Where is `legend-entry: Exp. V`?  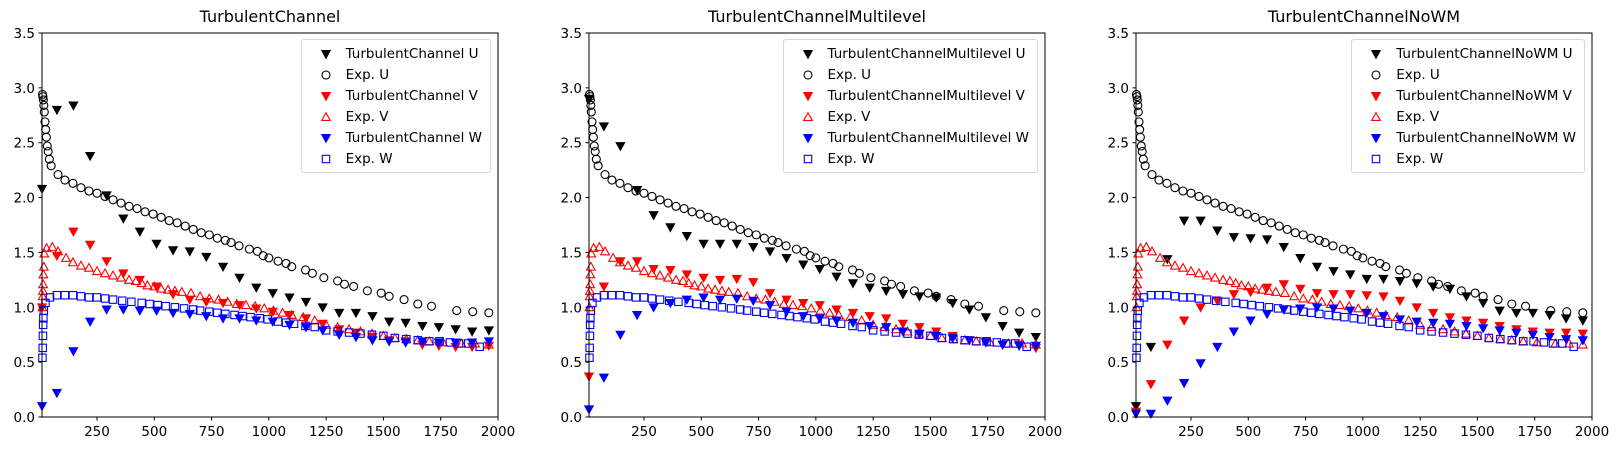 legend-entry: Exp. V is located at coordinates (394, 116).